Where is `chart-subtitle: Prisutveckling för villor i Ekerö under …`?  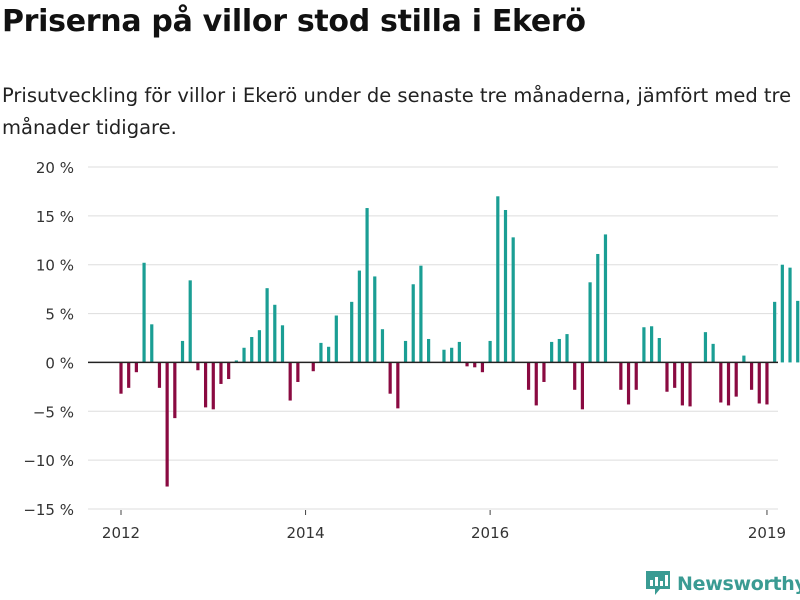
chart-subtitle: Prisutveckling för villor i Ekerö under … is located at coordinates (397, 111).